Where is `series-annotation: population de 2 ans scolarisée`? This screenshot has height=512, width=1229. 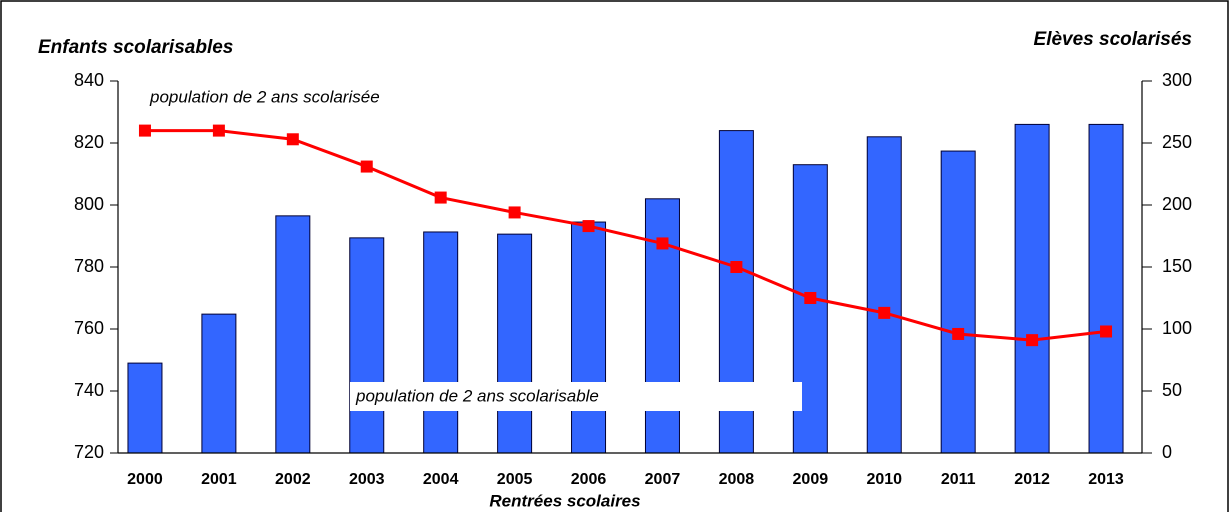 series-annotation: population de 2 ans scolarisée is located at coordinates (264, 96).